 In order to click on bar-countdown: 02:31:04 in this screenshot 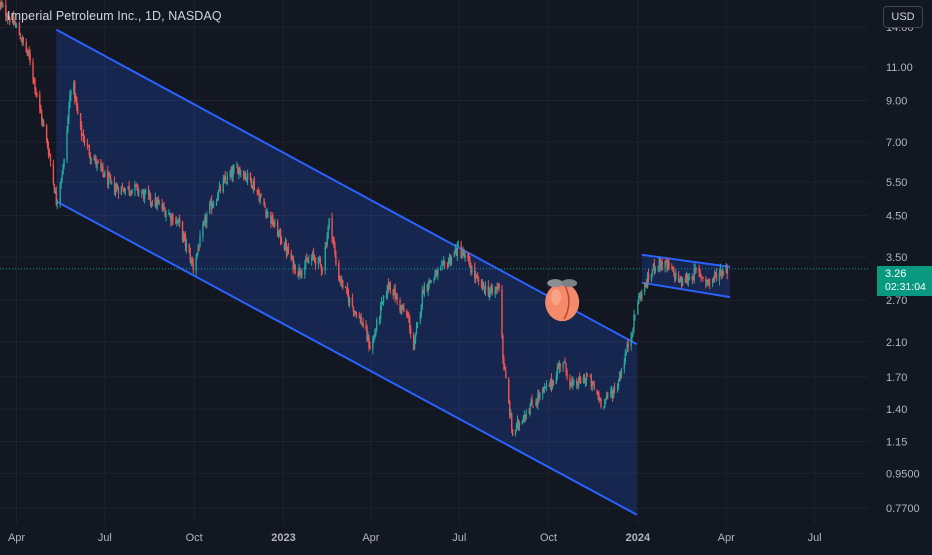, I will do `click(905, 287)`.